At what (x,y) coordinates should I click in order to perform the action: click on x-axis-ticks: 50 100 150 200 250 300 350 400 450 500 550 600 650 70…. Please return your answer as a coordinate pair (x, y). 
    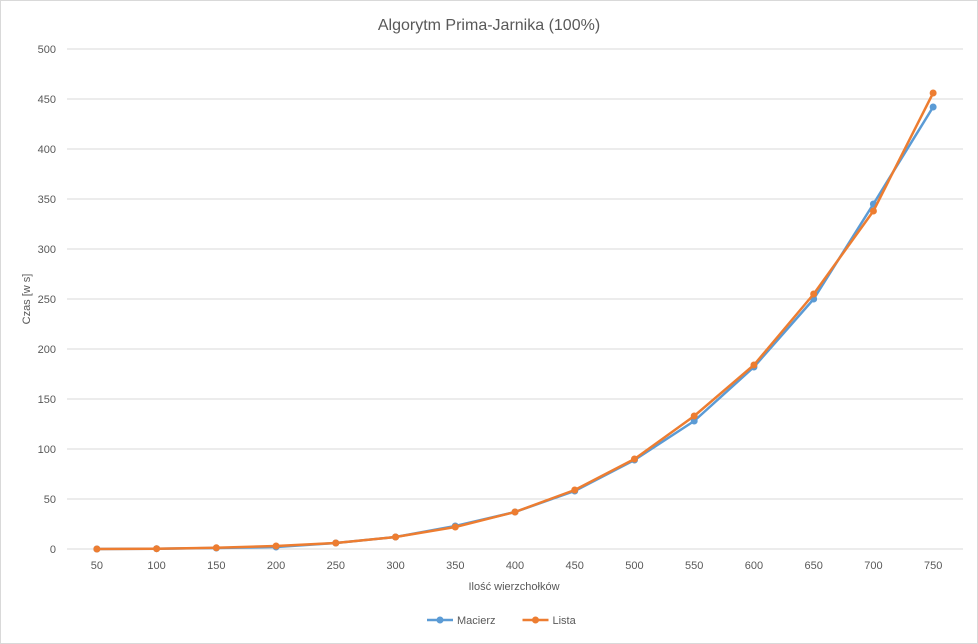
    Looking at the image, I should click on (517, 566).